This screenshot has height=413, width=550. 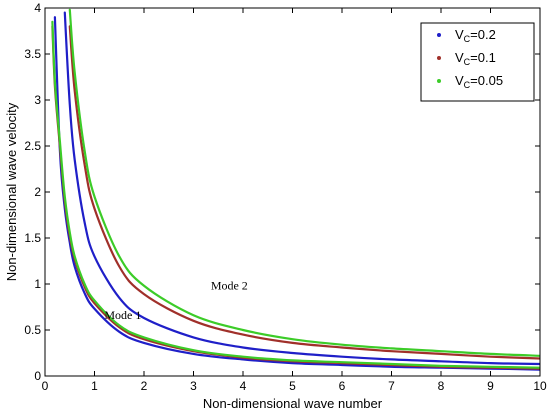 What do you see at coordinates (32, 330) in the screenshot?
I see `y-tick-label: 0.5` at bounding box center [32, 330].